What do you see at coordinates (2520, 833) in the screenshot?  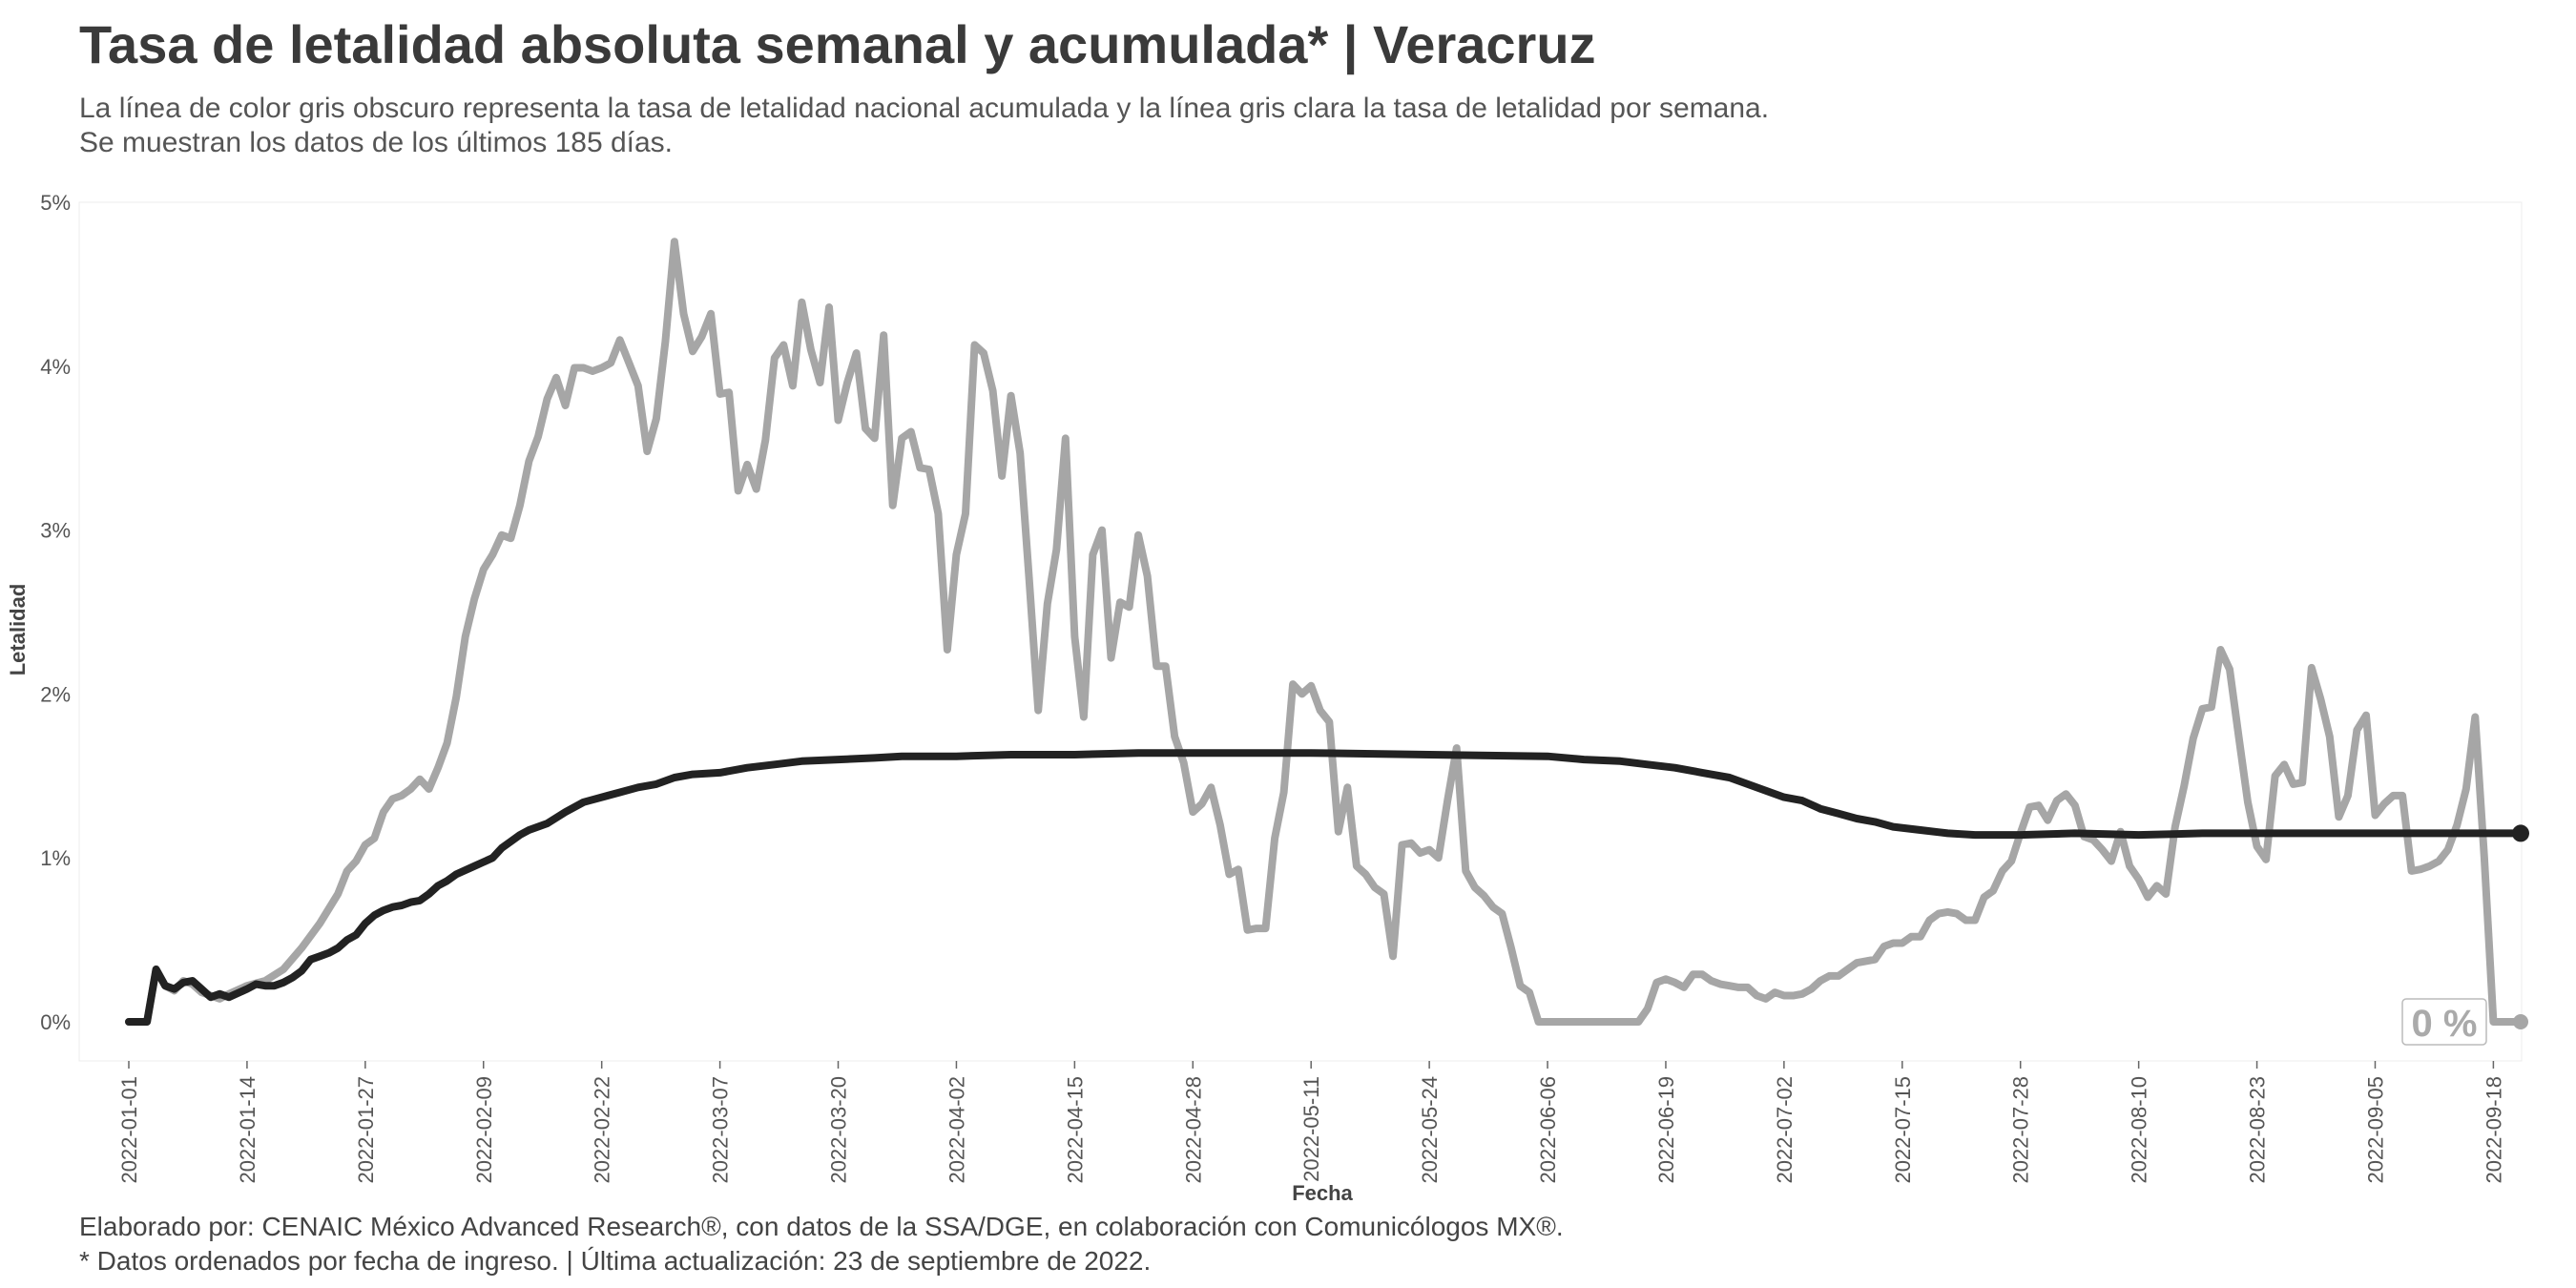 I see `cumulative-end-point` at bounding box center [2520, 833].